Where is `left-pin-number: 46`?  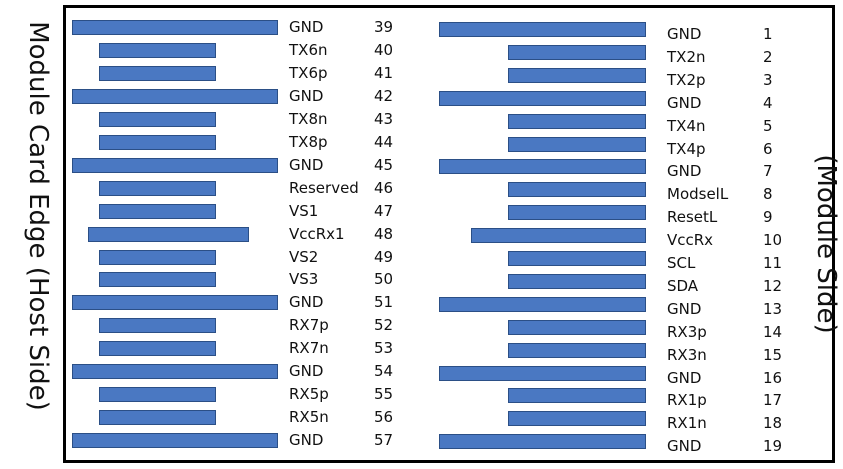
left-pin-number: 46 is located at coordinates (384, 187).